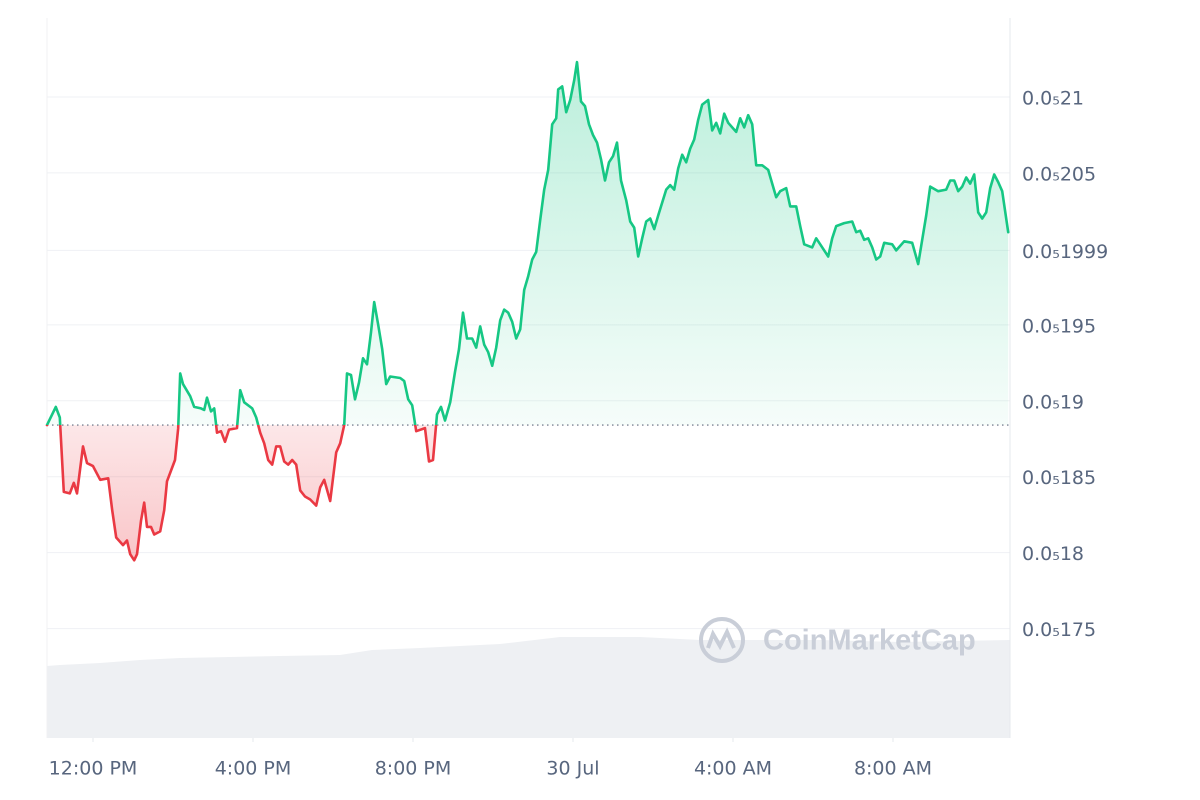 This screenshot has width=1200, height=800. I want to click on x-tick-label: 12:00 PM, so click(93, 769).